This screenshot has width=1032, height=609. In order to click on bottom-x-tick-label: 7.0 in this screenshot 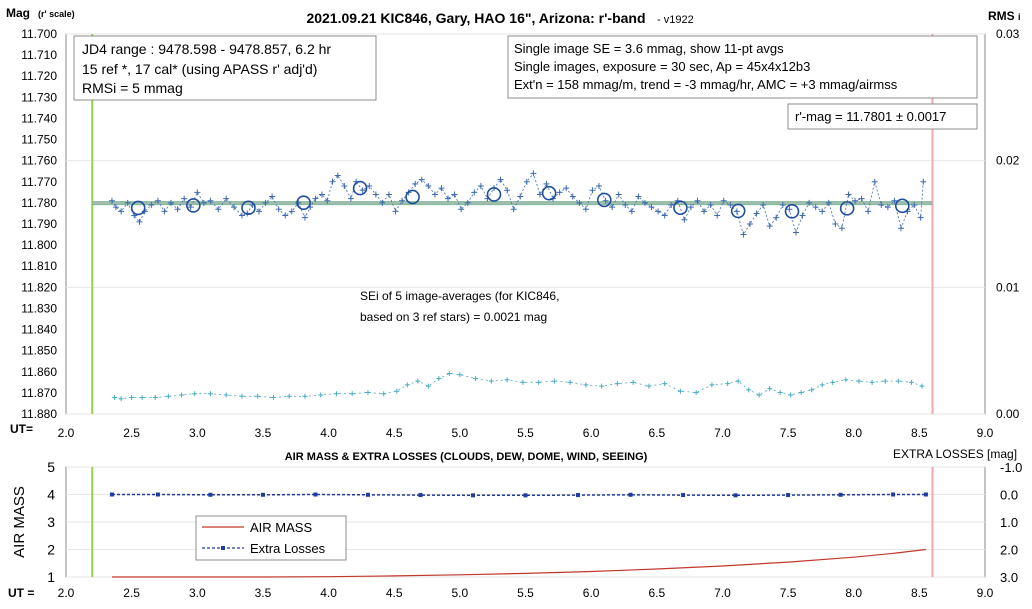, I will do `click(722, 593)`.